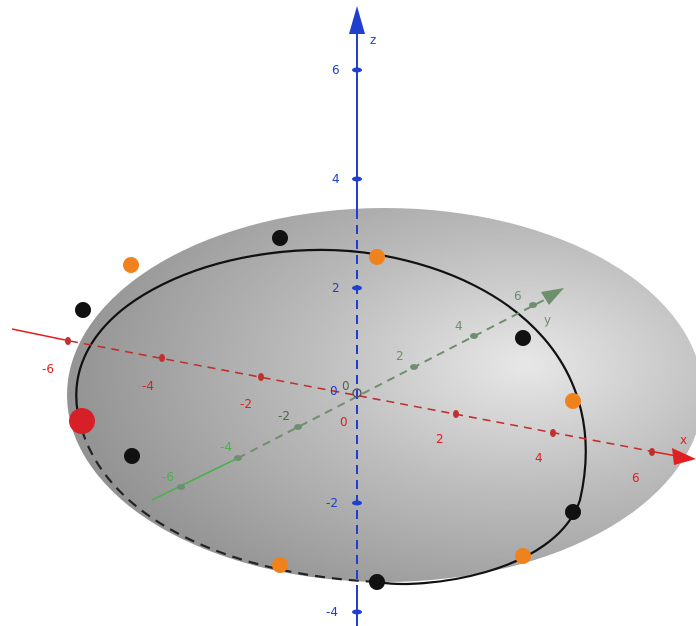 The width and height of the screenshot is (696, 626). What do you see at coordinates (357, 341) in the screenshot?
I see `z-axis-ticks` at bounding box center [357, 341].